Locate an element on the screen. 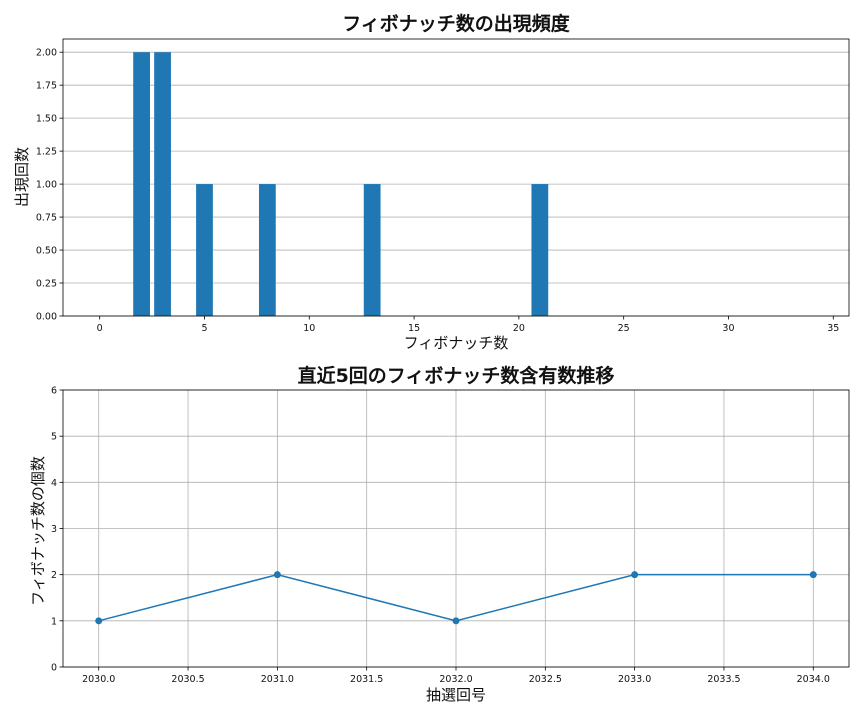 This screenshot has width=864, height=720. line-chart-y-tick-label: 0 is located at coordinates (54, 668).